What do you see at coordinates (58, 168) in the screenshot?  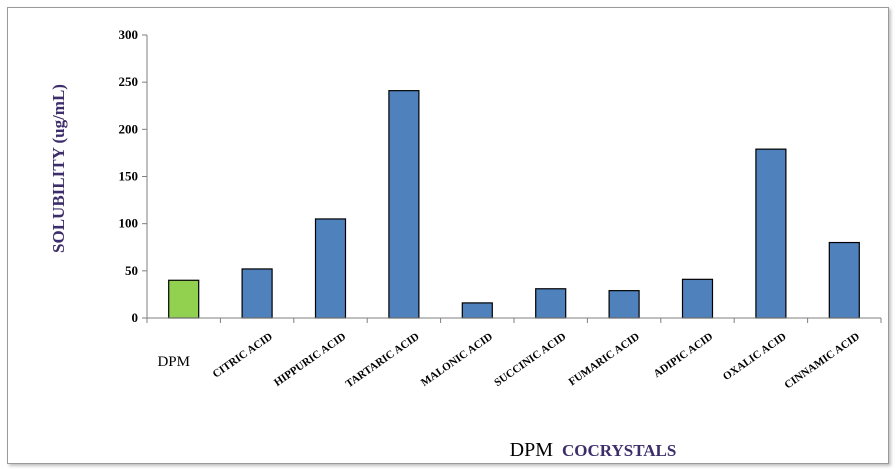 I see `y-axis-title: SOLUBILITY (ug/mL)` at bounding box center [58, 168].